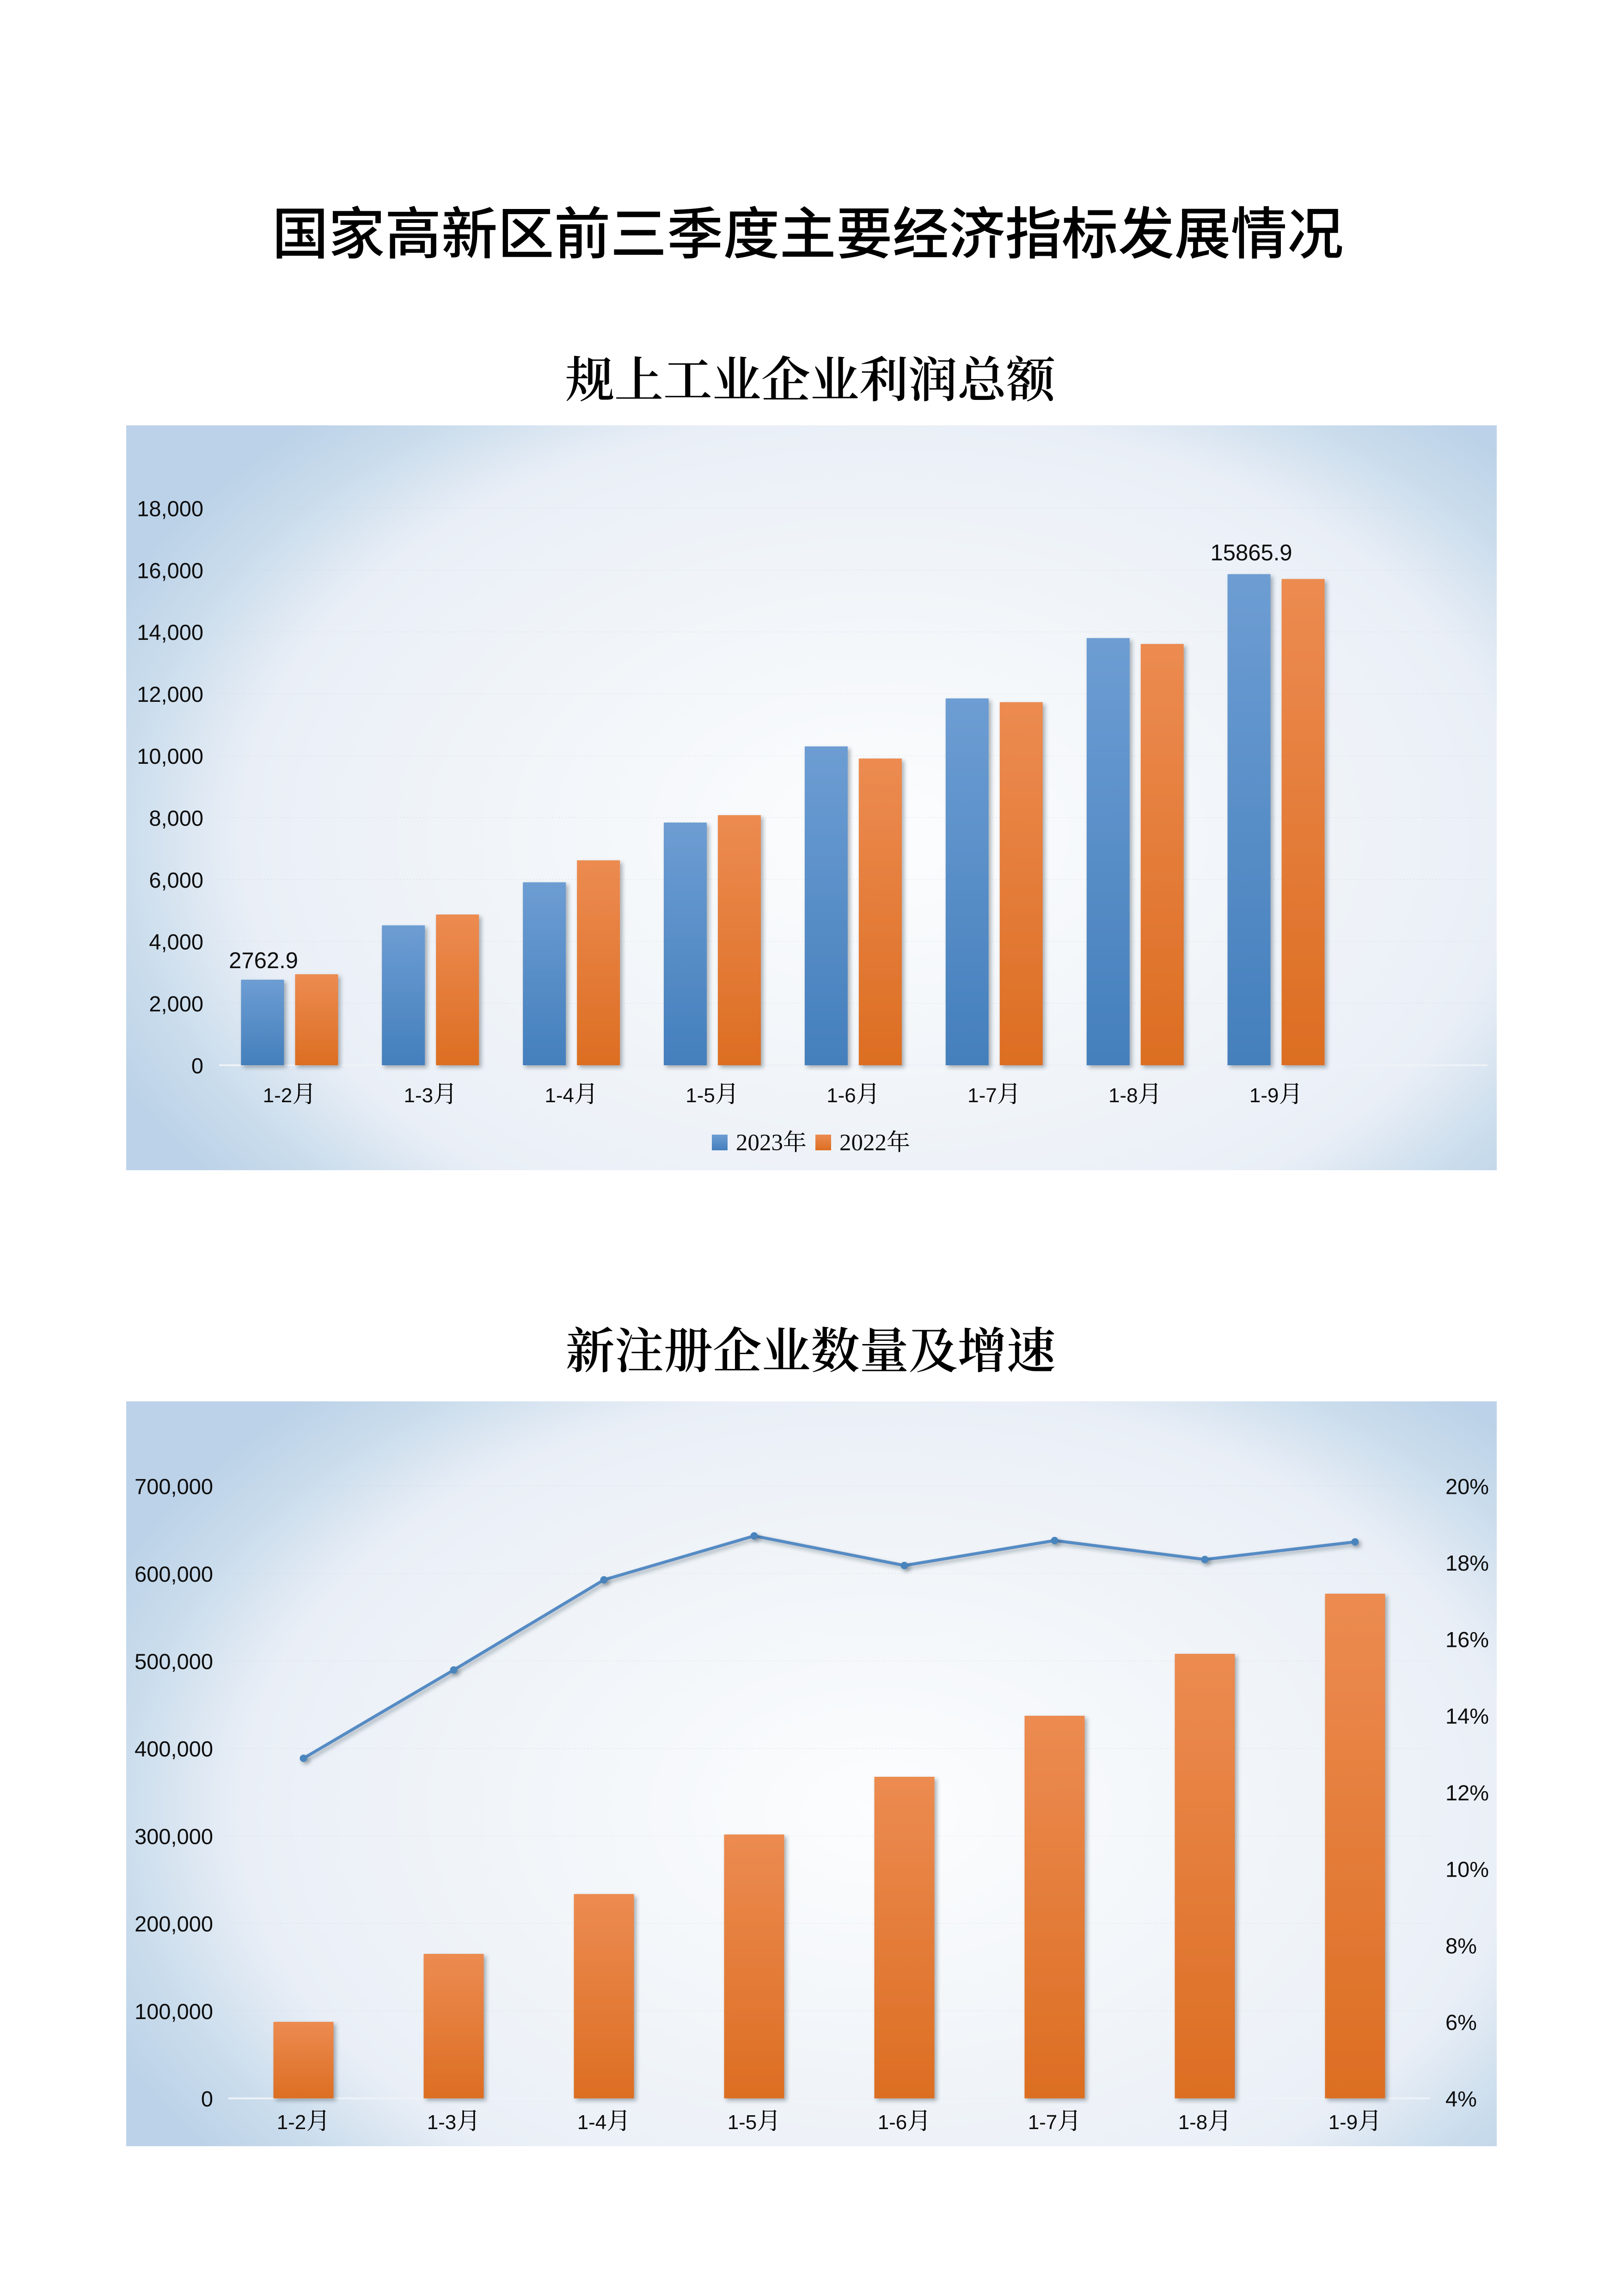 The height and width of the screenshot is (2296, 1622). Describe the element at coordinates (1467, 1869) in the screenshot. I see `svg-text: 10%` at that location.